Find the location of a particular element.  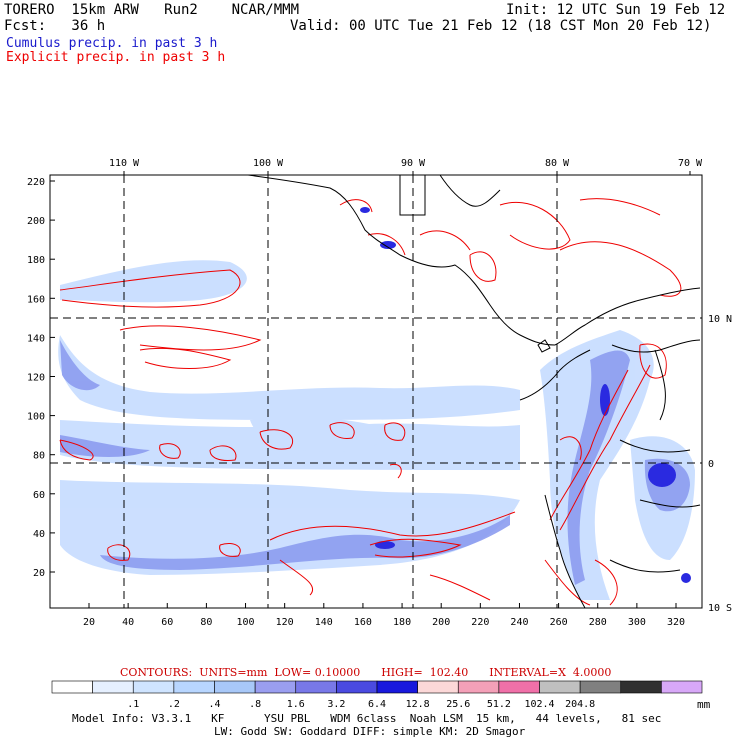

explicit-legend-label: Explicit precip. in past 3 h is located at coordinates (116, 57).